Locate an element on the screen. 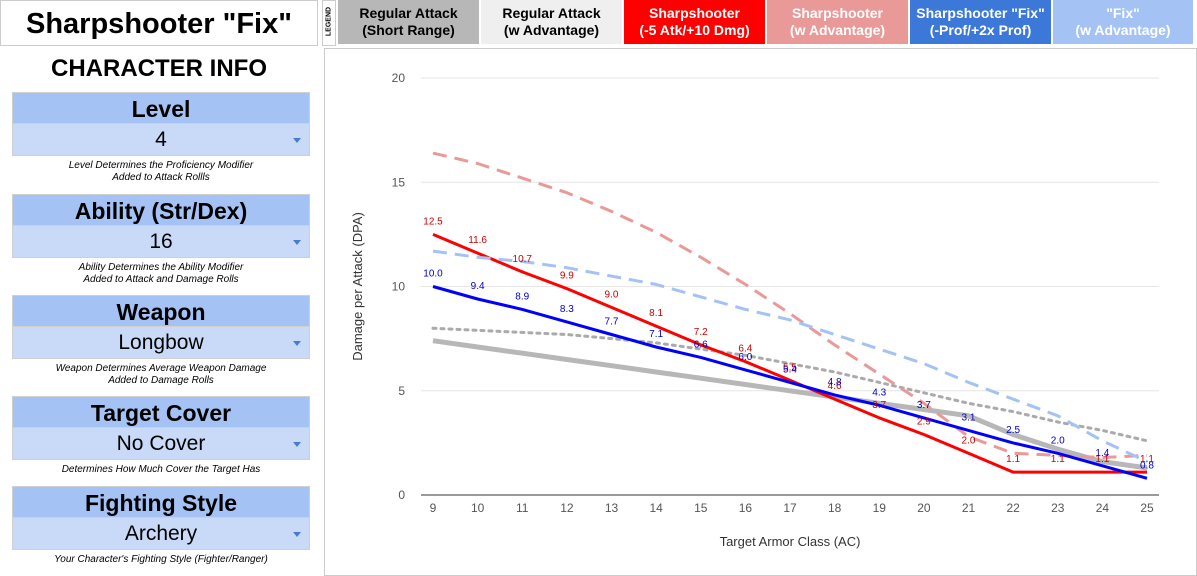 This screenshot has height=576, width=1197. data-label-sharpshooter: 9.9 is located at coordinates (567, 276).